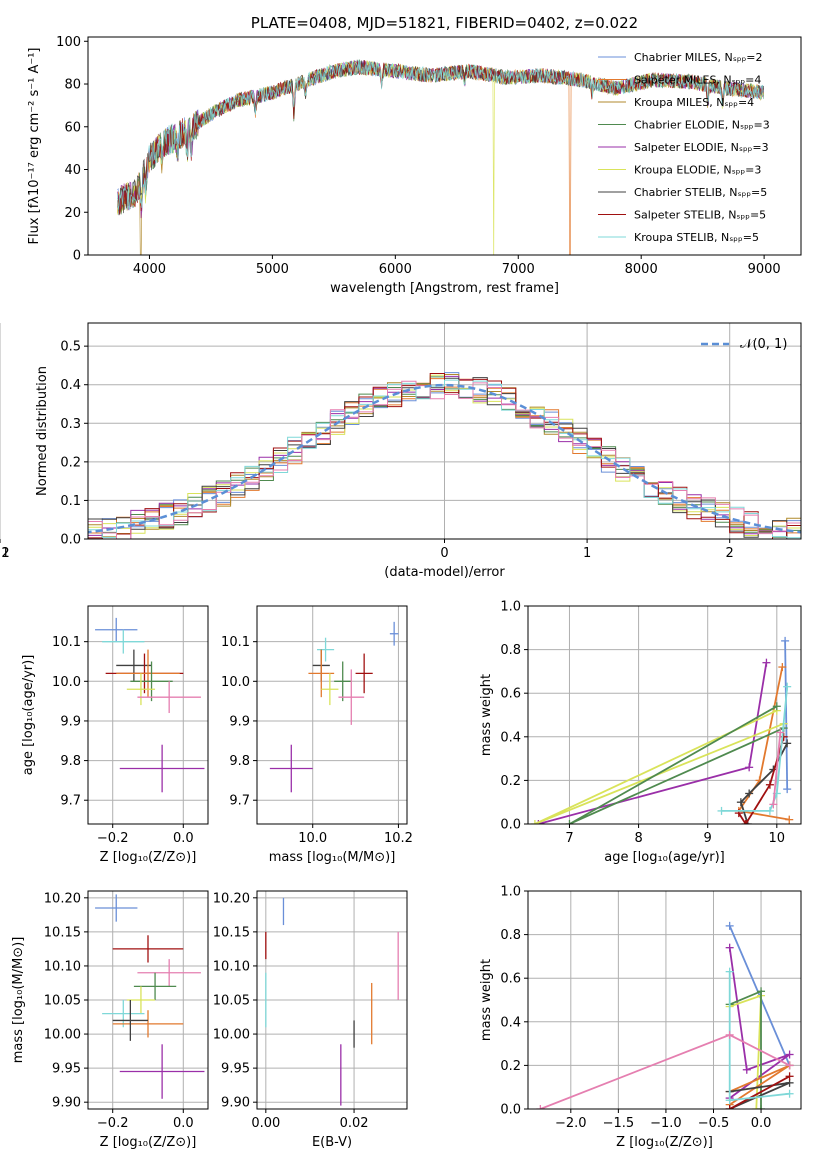 Image resolution: width=819 pixels, height=1170 pixels. Describe the element at coordinates (312, 838) in the screenshot. I see `x-tick-label: 10.0` at that location.